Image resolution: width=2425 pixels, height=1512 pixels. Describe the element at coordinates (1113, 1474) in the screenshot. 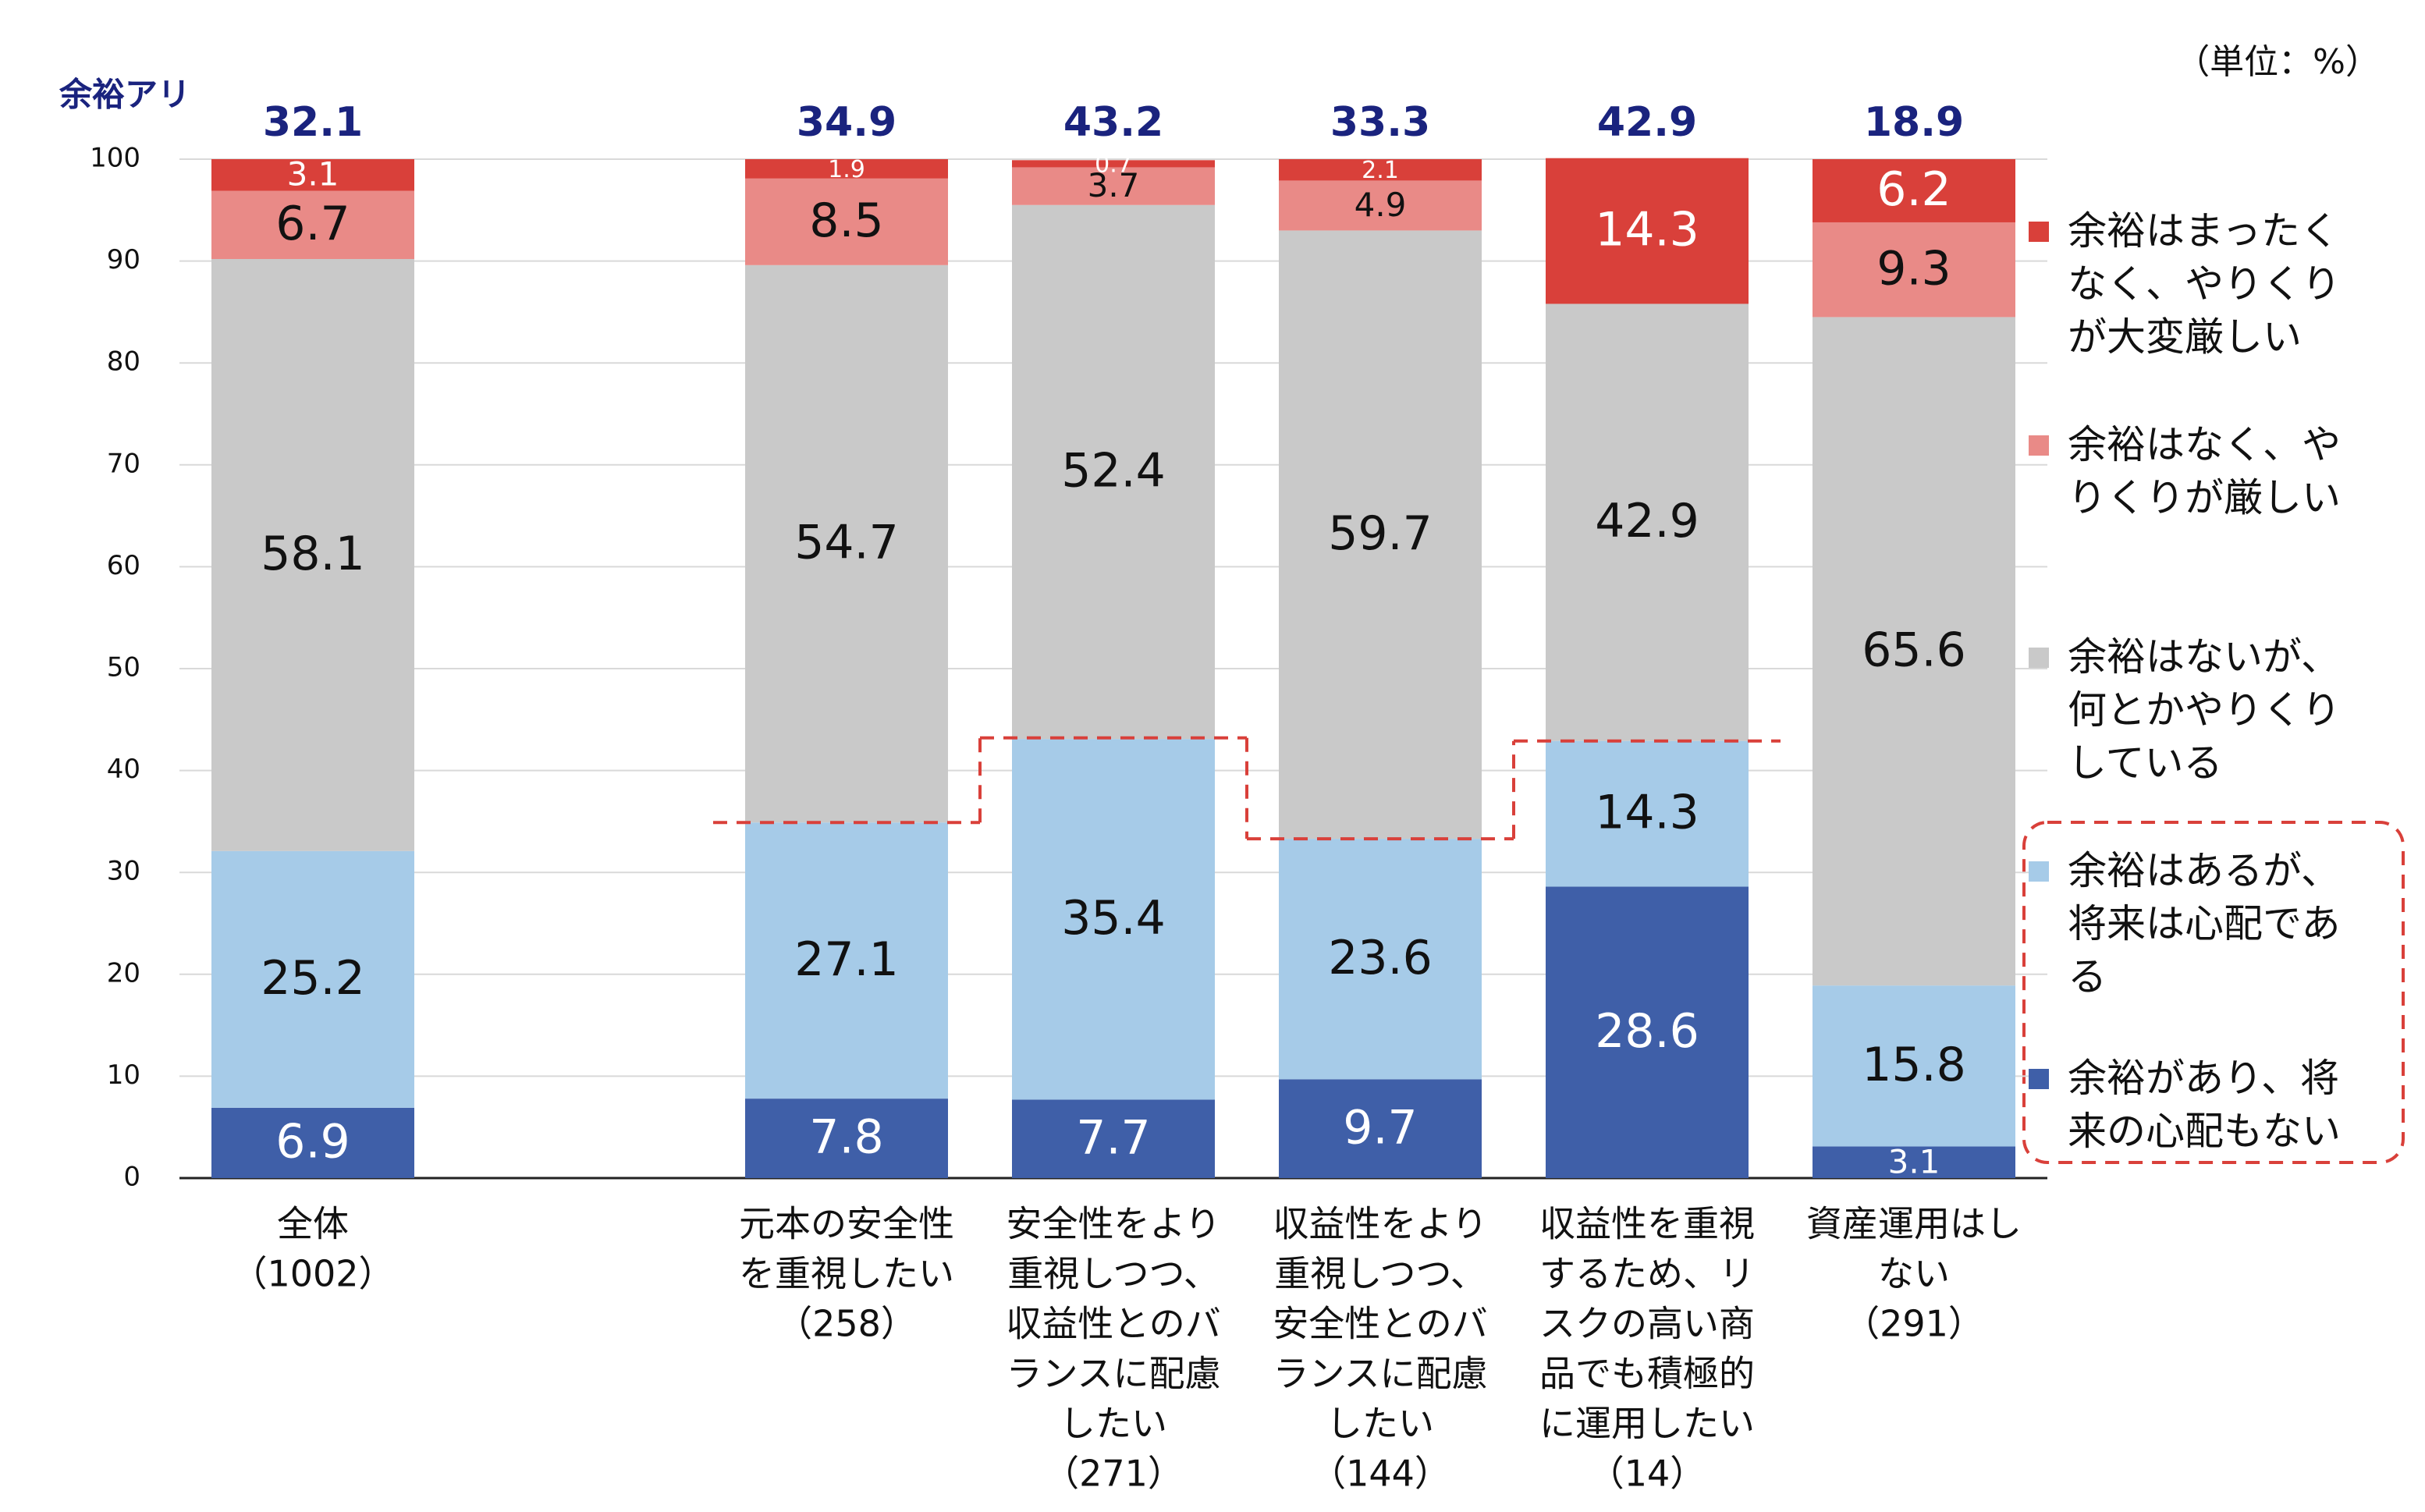

I see `x-tick-label: （271）` at that location.